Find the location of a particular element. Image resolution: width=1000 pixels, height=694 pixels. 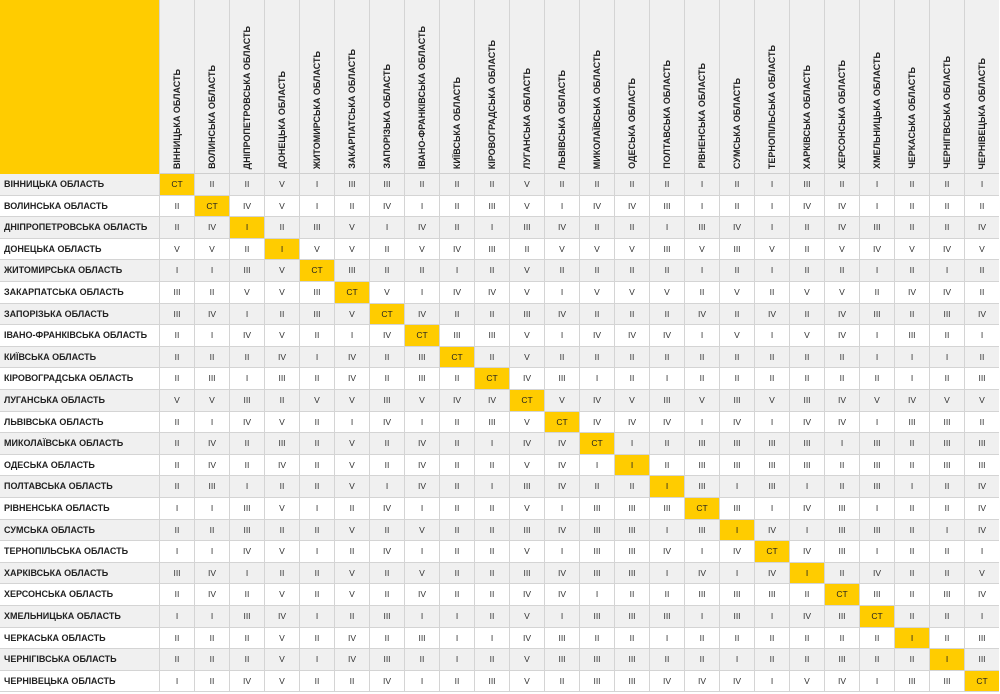

row-header: ЗАПОРІЗЬКА ОБЛАСТЬ is located at coordinates (79, 314).